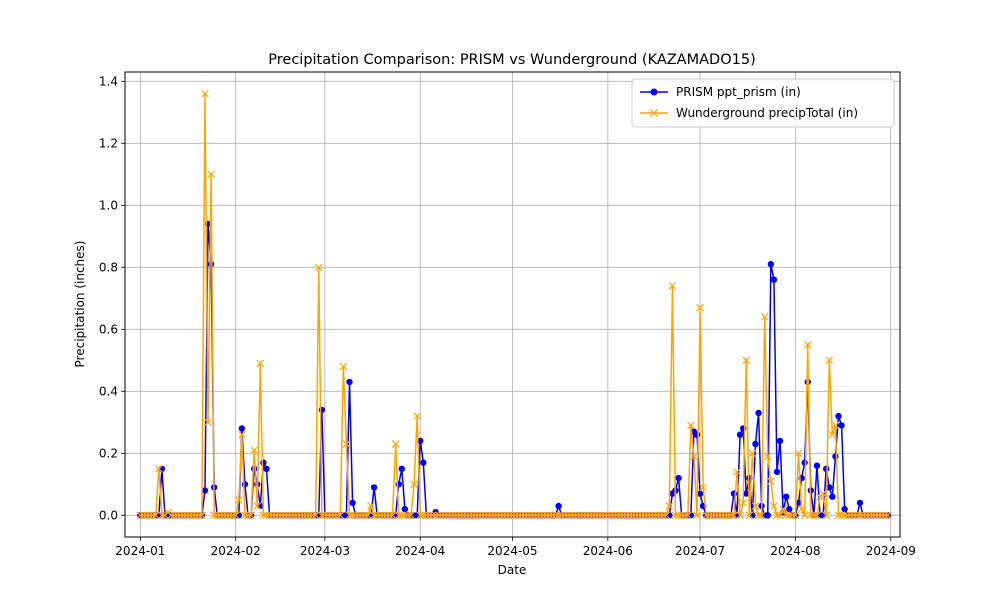 The height and width of the screenshot is (600, 1000). Describe the element at coordinates (108, 81) in the screenshot. I see `y-tick-label: 1.4` at that location.